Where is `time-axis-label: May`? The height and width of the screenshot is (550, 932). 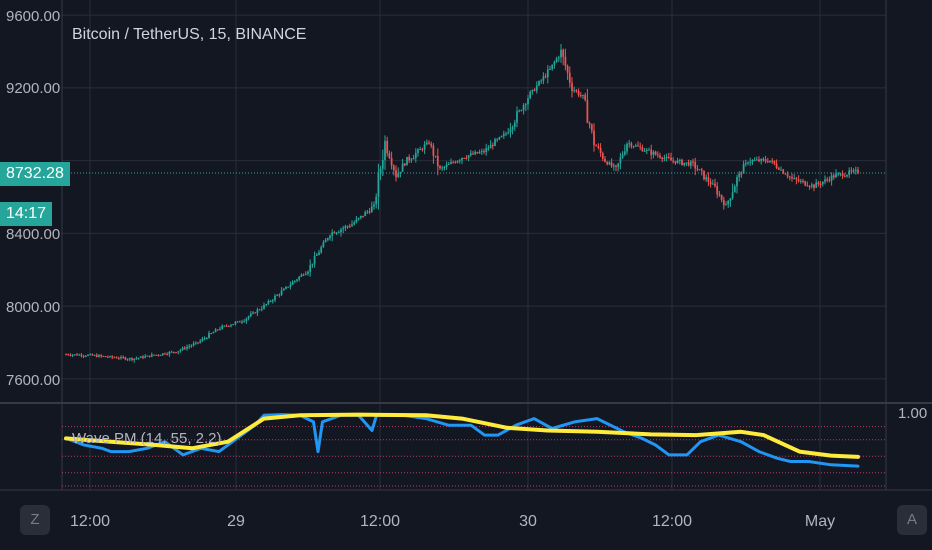 time-axis-label: May is located at coordinates (820, 521).